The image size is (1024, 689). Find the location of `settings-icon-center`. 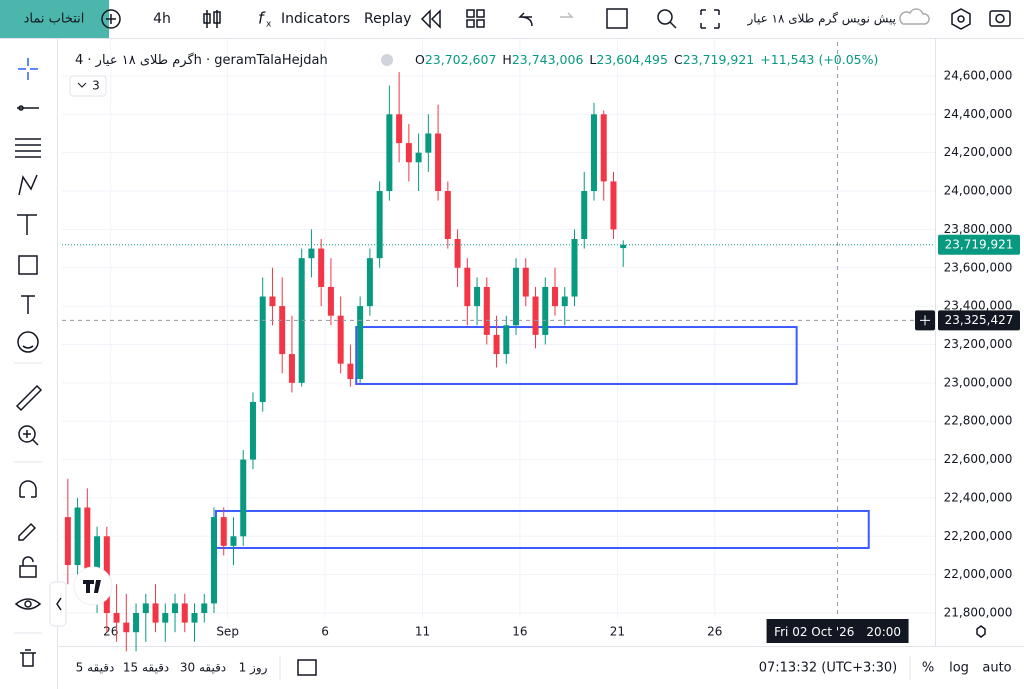

settings-icon-center is located at coordinates (961, 19).